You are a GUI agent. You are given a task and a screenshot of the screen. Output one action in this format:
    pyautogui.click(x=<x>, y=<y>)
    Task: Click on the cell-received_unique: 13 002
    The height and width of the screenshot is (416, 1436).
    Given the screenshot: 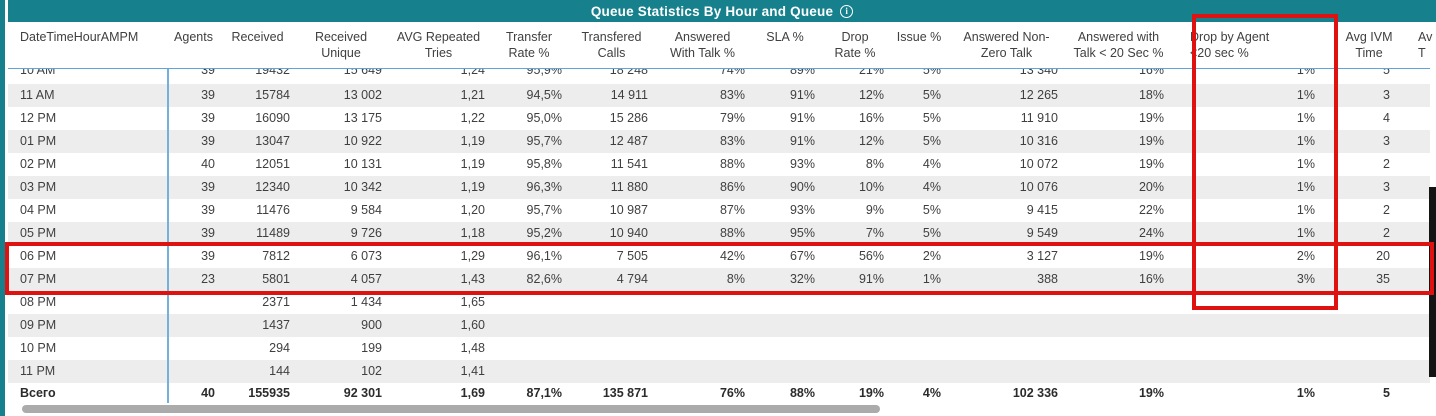 What is the action you would take?
    pyautogui.click(x=341, y=95)
    